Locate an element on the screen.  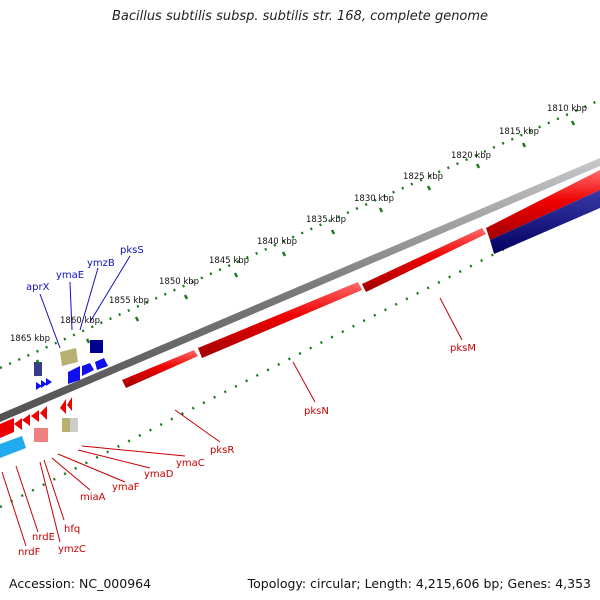
tick-label: 1820 kbp is located at coordinates (471, 156).